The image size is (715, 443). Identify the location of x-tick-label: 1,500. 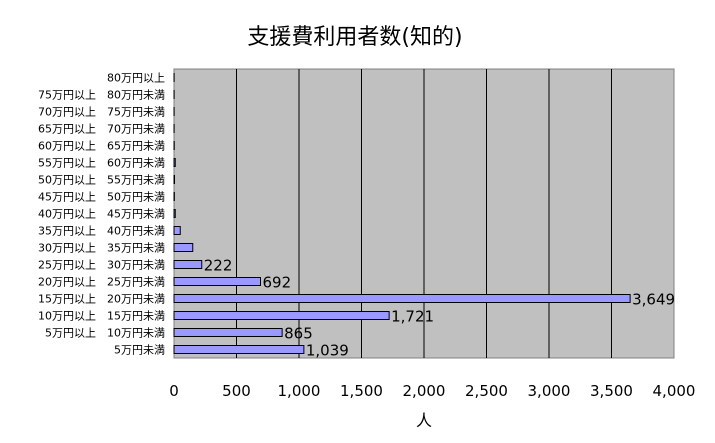
(361, 391).